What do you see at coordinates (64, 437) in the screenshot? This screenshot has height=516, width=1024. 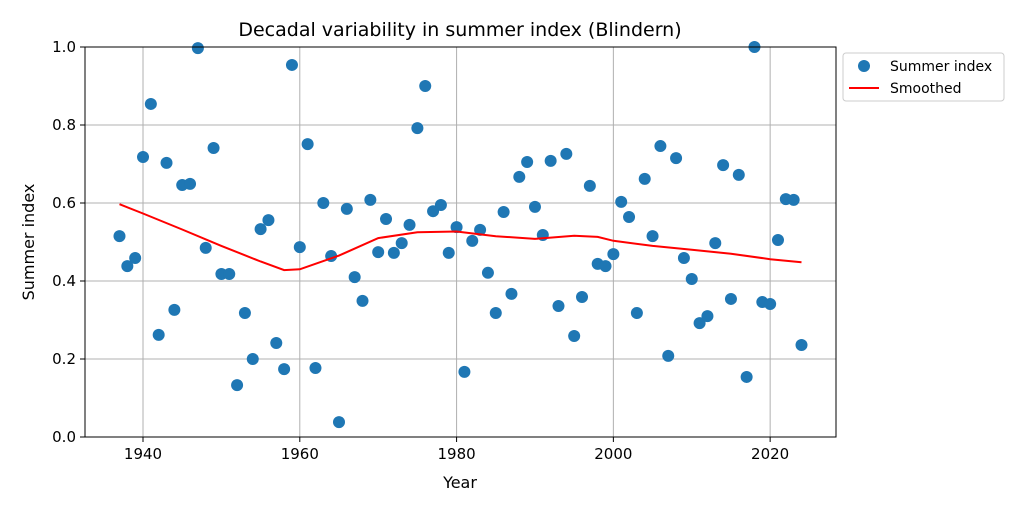 I see `y-tick-label: 0.0` at bounding box center [64, 437].